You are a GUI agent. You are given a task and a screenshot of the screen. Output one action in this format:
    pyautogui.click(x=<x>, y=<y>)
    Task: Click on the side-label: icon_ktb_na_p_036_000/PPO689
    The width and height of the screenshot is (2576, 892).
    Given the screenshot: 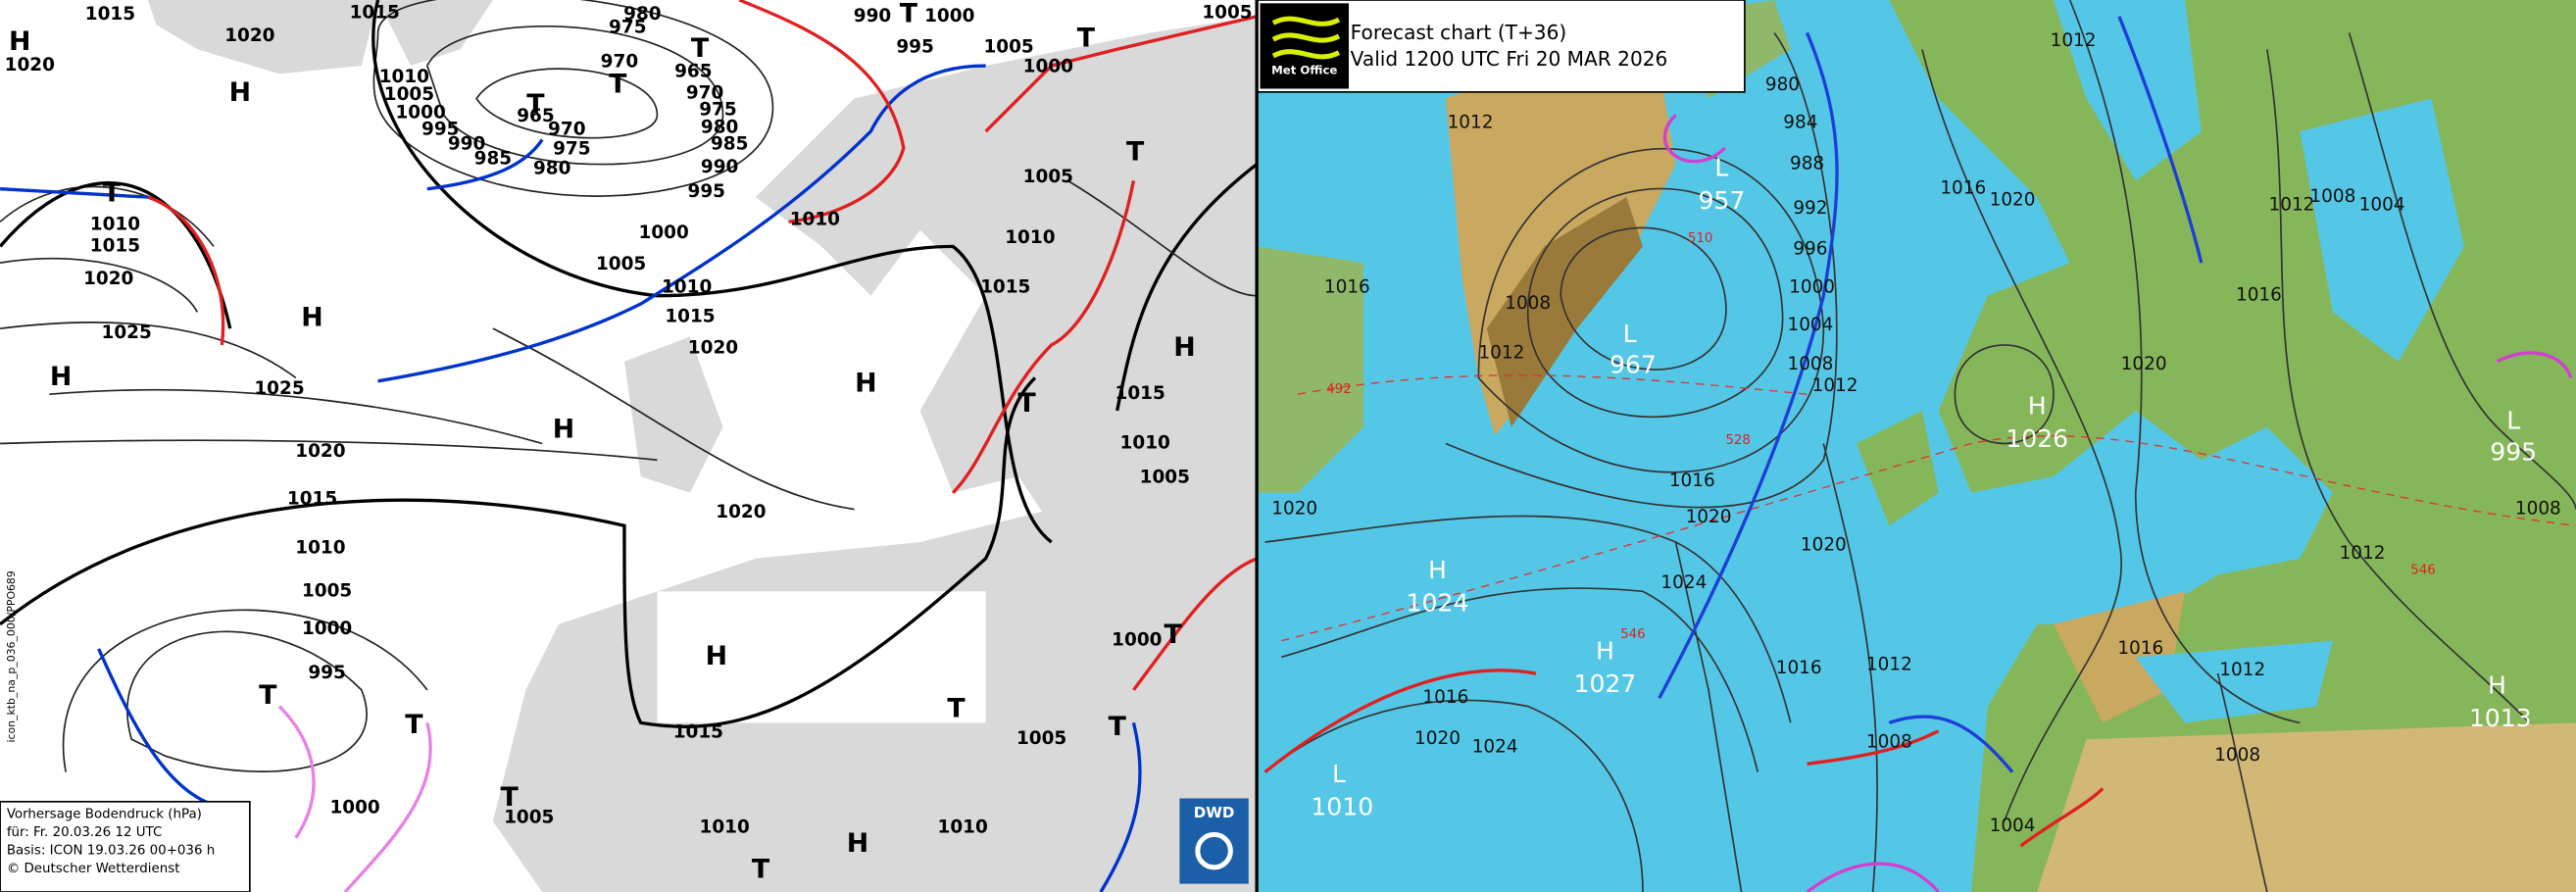 What is the action you would take?
    pyautogui.click(x=11, y=656)
    